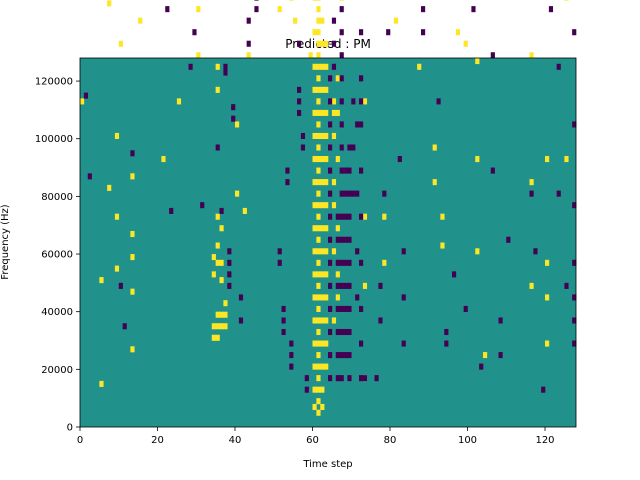 The width and height of the screenshot is (640, 480). I want to click on x-tick-label: 0, so click(80, 440).